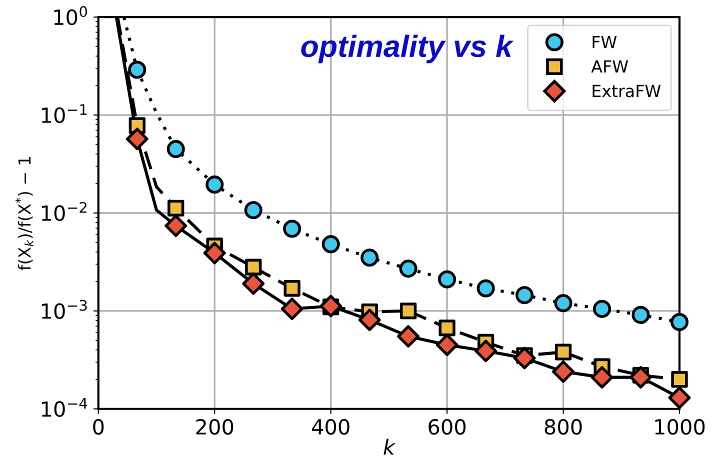 The image size is (713, 462). Describe the element at coordinates (447, 426) in the screenshot. I see `x-tick-label: 600` at that location.